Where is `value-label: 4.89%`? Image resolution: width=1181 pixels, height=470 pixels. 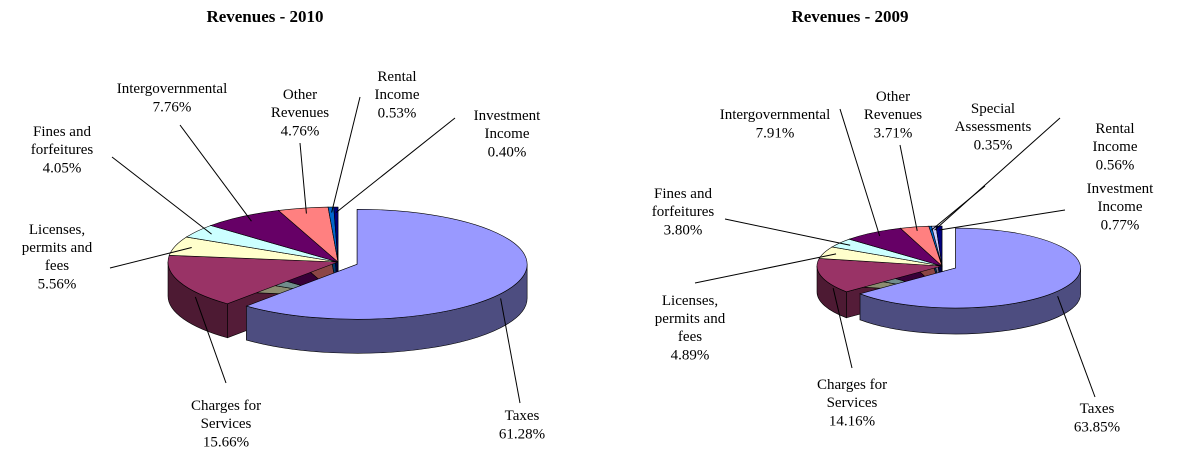
value-label: 4.89% is located at coordinates (690, 355).